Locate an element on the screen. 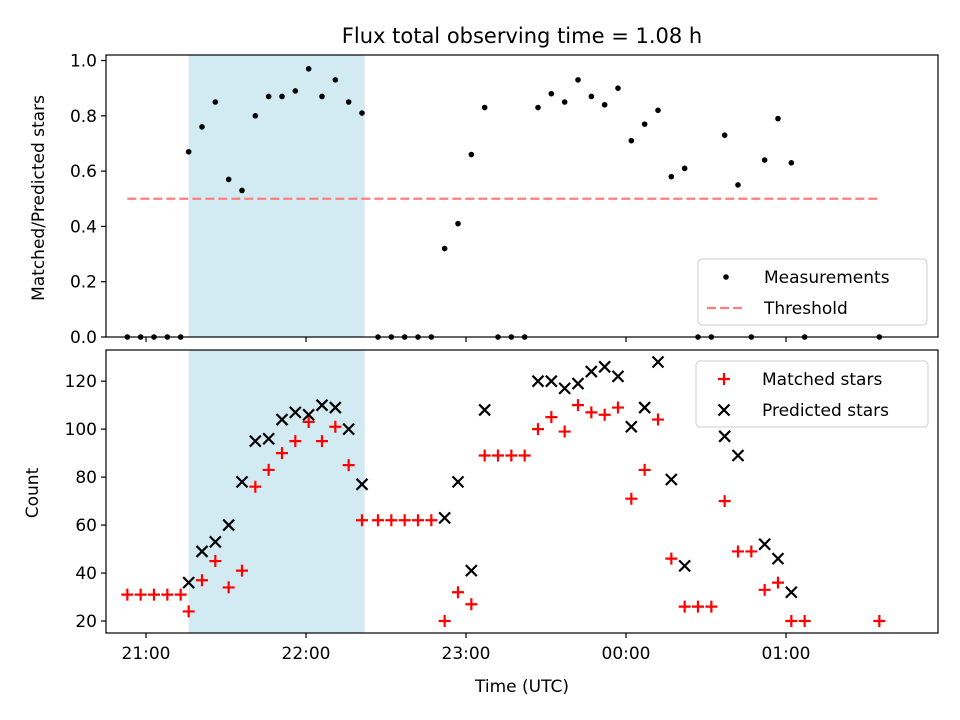 This screenshot has width=960, height=720. legend-predicted-stars-swatch is located at coordinates (724, 410).